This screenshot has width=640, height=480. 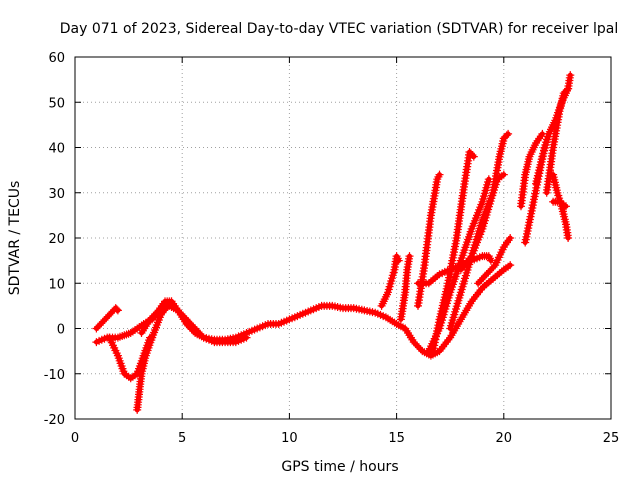 What do you see at coordinates (56, 239) in the screenshot?
I see `y-tick-label: 20` at bounding box center [56, 239].